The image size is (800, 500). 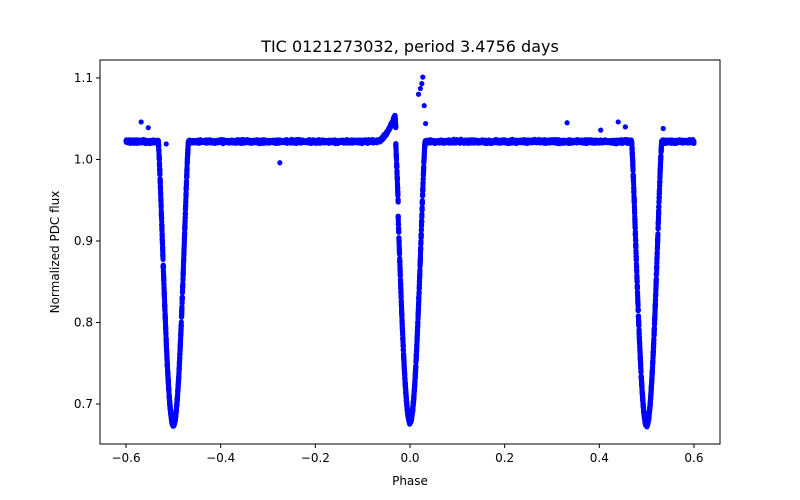 I want to click on chart-title: TIC 0121273032, period 3.4756 days, so click(x=409, y=46).